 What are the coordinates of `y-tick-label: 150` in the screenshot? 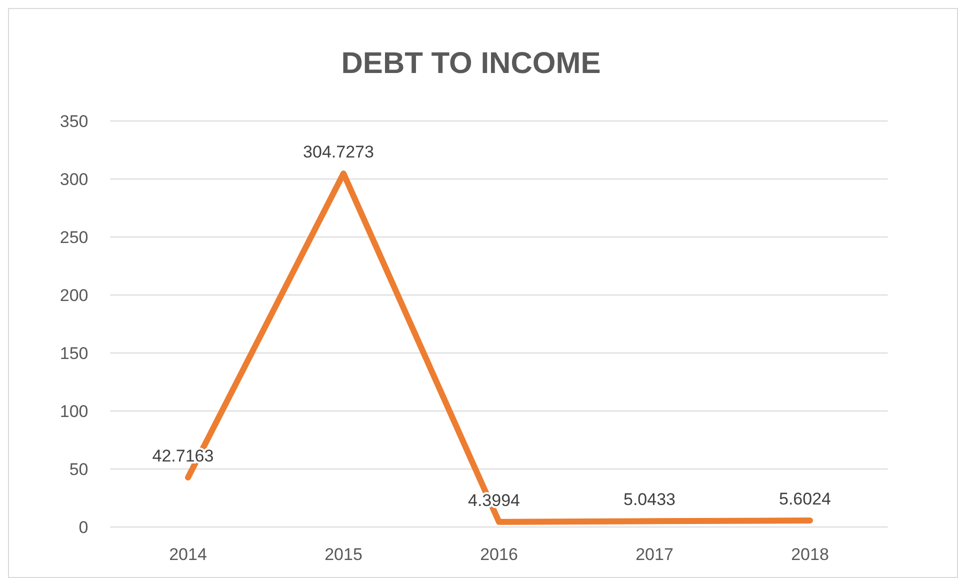 It's located at (74, 353).